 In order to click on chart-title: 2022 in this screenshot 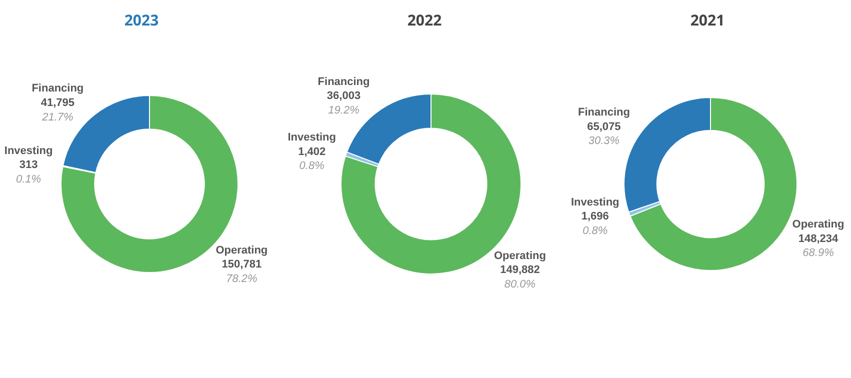, I will do `click(424, 20)`.